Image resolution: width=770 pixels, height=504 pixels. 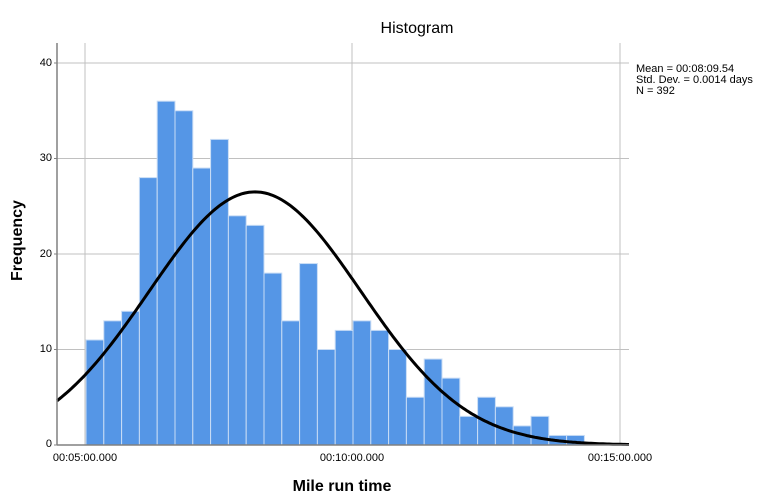 What do you see at coordinates (48, 444) in the screenshot?
I see `y-tick-0: 0` at bounding box center [48, 444].